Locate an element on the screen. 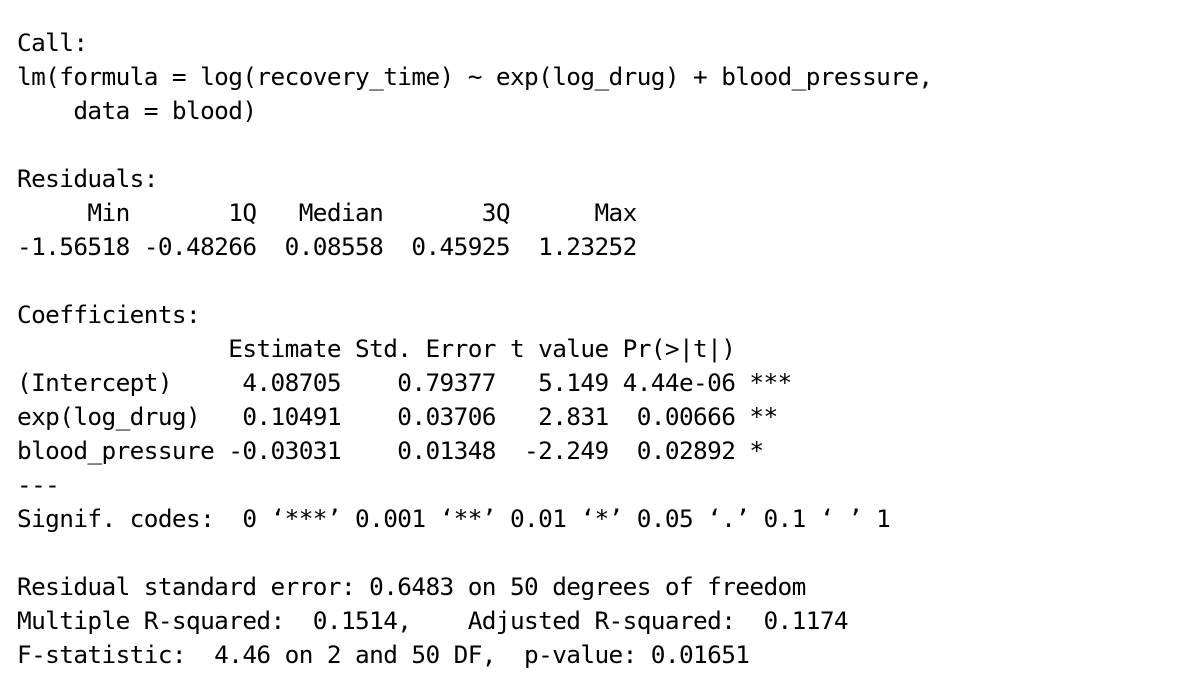  coefficients-header: Coefficients: is located at coordinates (109, 314).